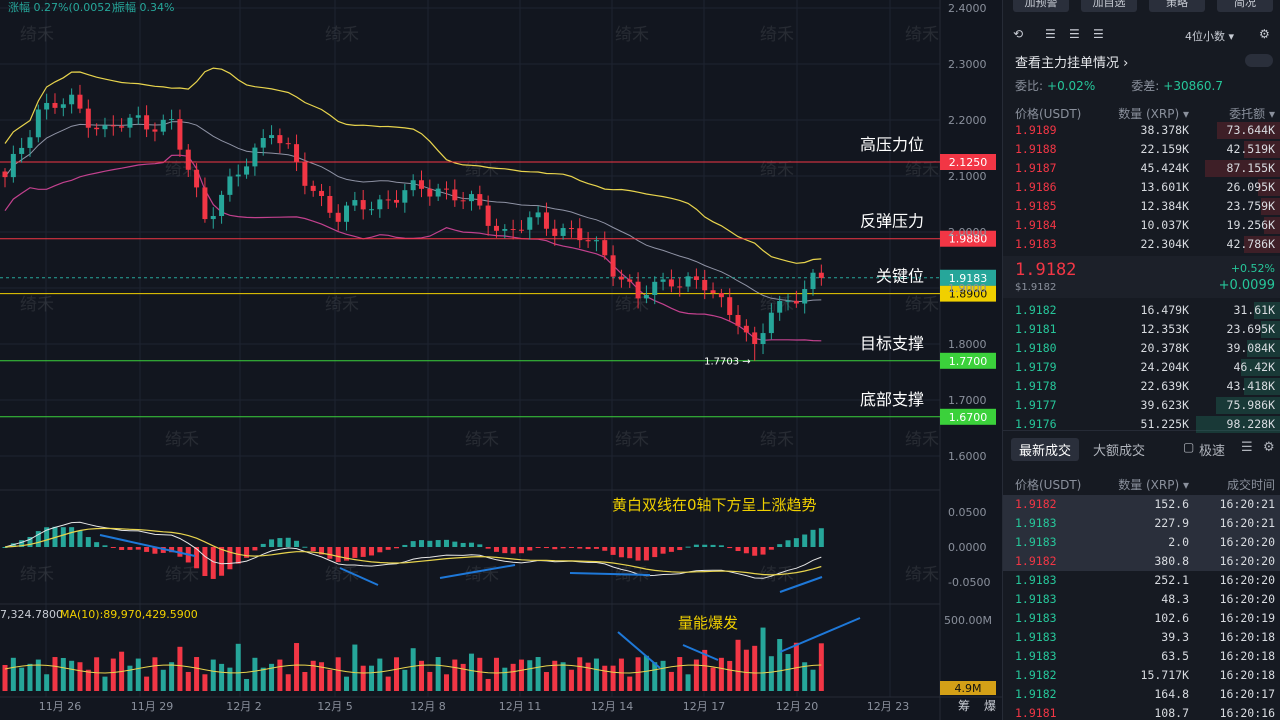 The image size is (1280, 720). I want to click on refresh-icon: ⟲, so click(1018, 34).